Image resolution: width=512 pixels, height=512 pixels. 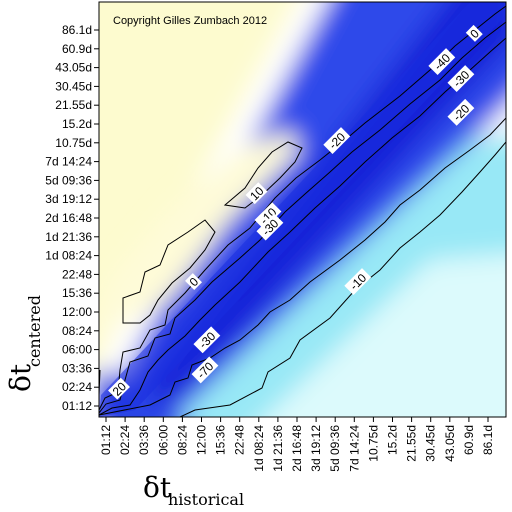 What do you see at coordinates (77, 274) in the screenshot?
I see `y-tick-label: 22:48` at bounding box center [77, 274].